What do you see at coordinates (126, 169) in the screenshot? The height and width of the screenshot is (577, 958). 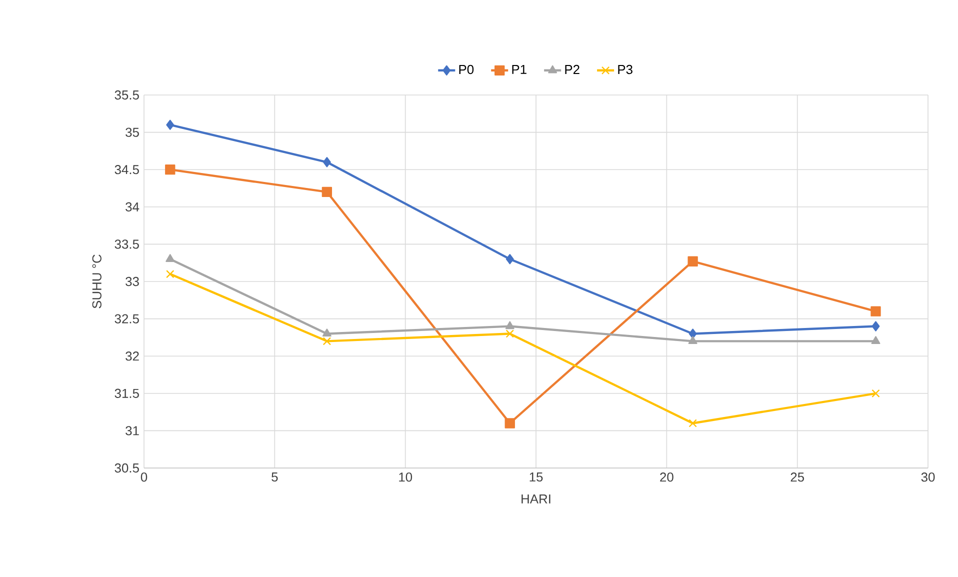 I see `y-tick-label: 34.5` at bounding box center [126, 169].